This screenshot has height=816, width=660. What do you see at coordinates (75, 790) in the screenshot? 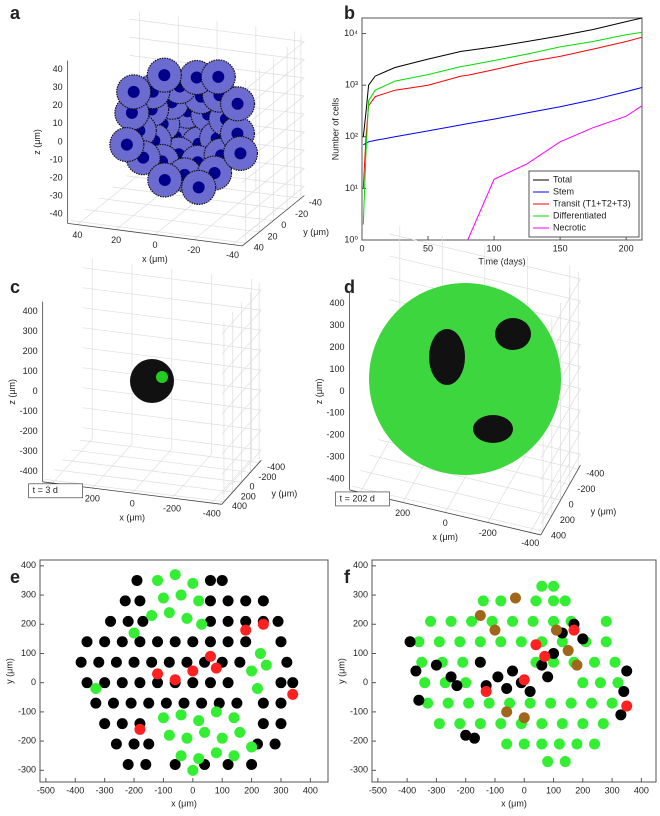
I see `x-tick-label: -400` at bounding box center [75, 790].